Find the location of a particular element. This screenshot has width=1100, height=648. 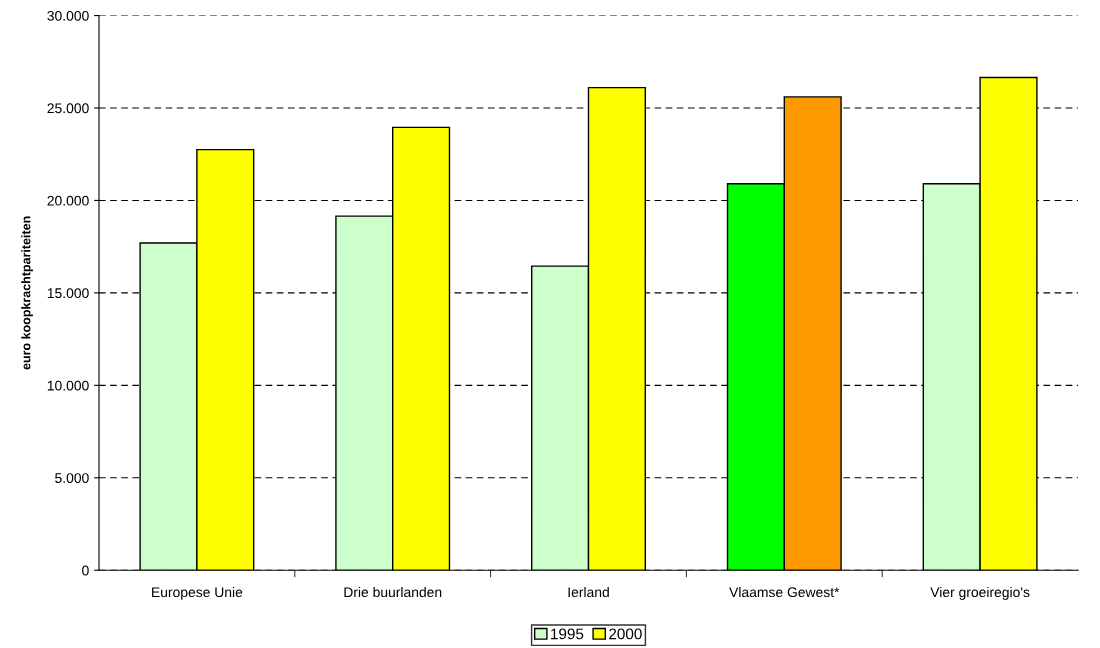

y-tick-label: 0 is located at coordinates (85, 570).